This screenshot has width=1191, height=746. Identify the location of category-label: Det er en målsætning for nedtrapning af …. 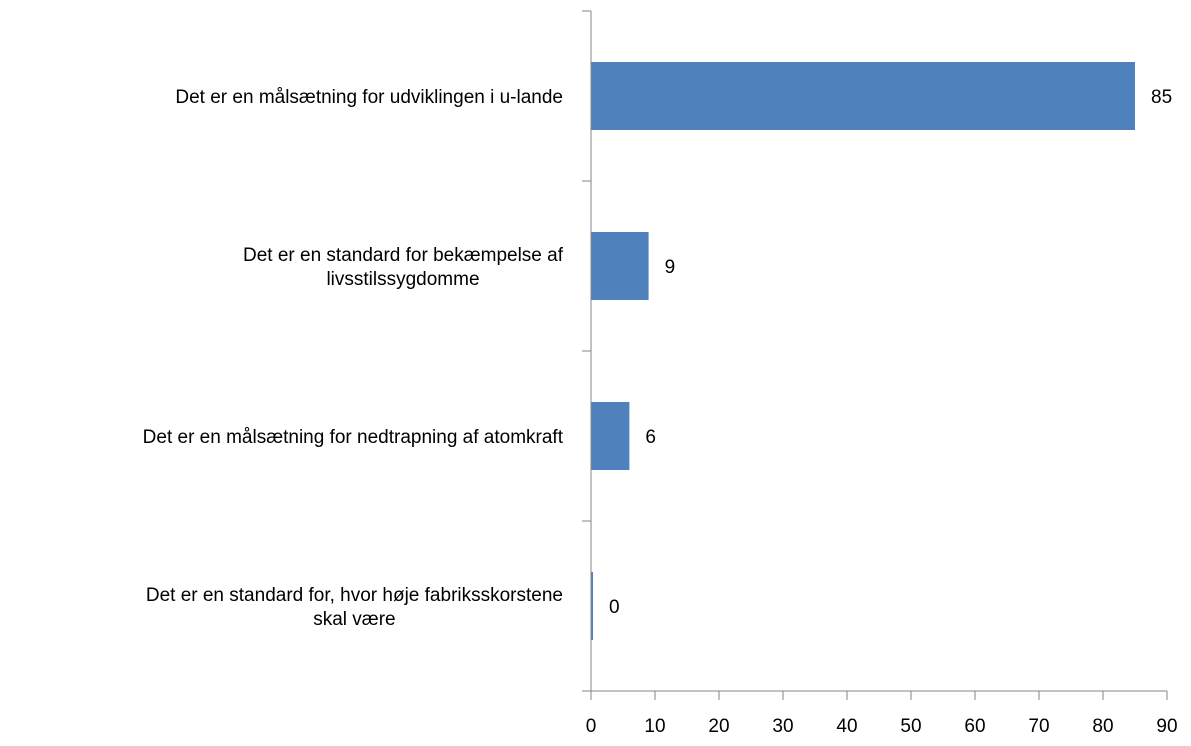
(353, 437).